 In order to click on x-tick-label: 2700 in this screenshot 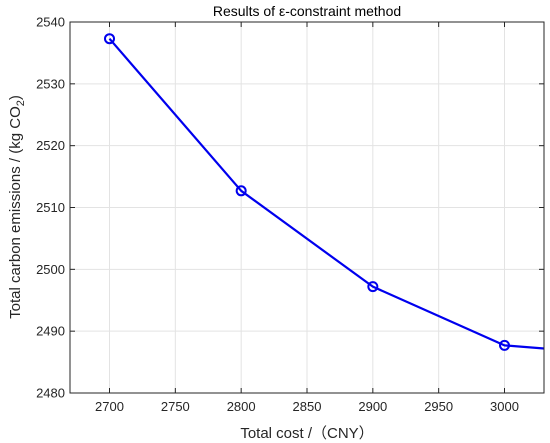, I will do `click(109, 406)`.